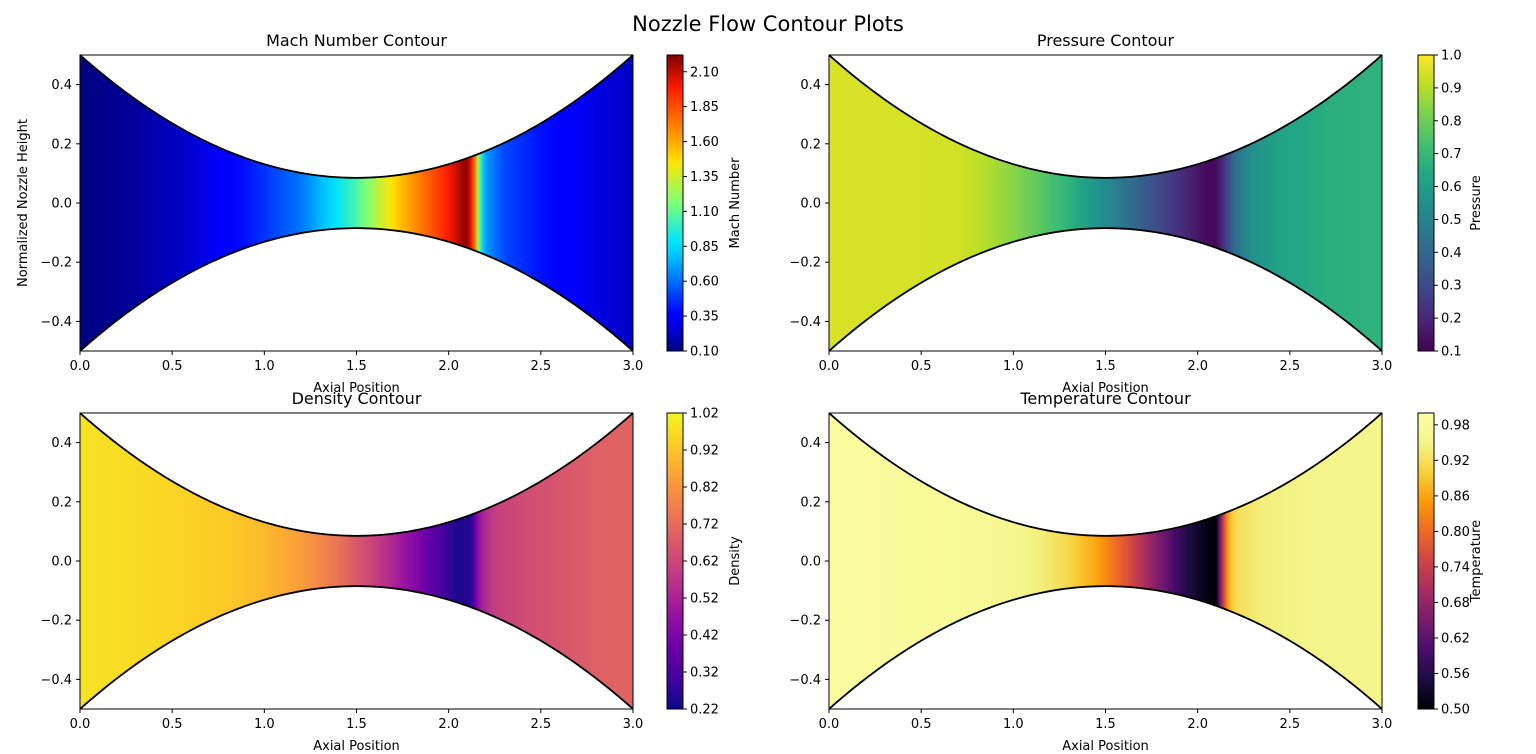 The height and width of the screenshot is (754, 1536). I want to click on colorbar-tick-label: 0.4, so click(1451, 253).